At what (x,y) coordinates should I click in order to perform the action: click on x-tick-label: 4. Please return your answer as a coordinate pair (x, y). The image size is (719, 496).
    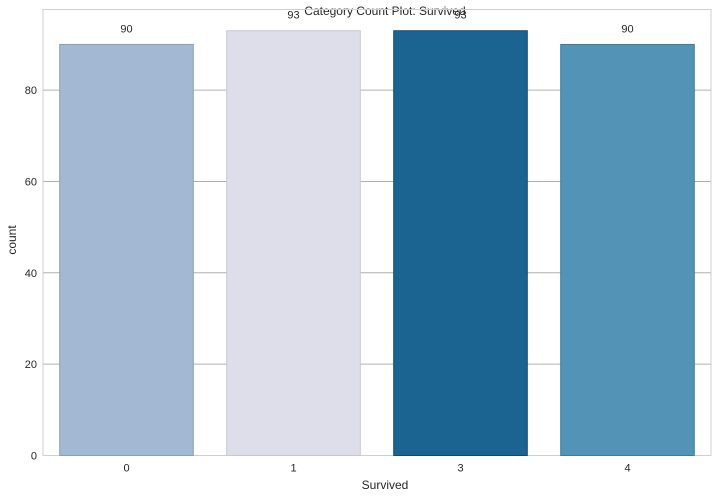
    Looking at the image, I should click on (627, 469).